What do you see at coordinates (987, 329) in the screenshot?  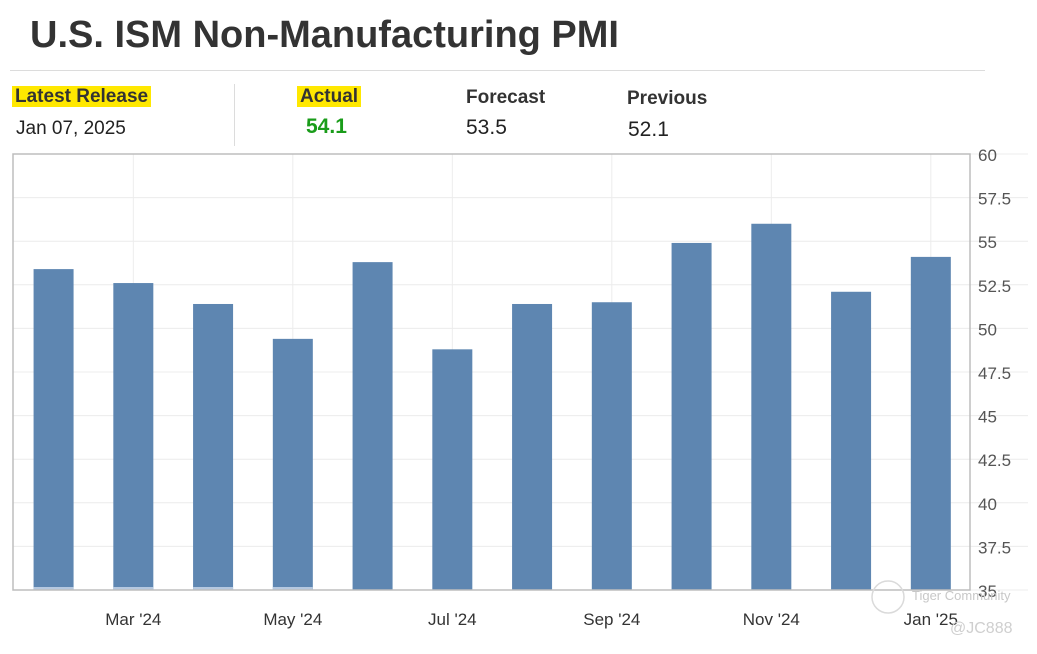 I see `y-tick-label: 50` at bounding box center [987, 329].